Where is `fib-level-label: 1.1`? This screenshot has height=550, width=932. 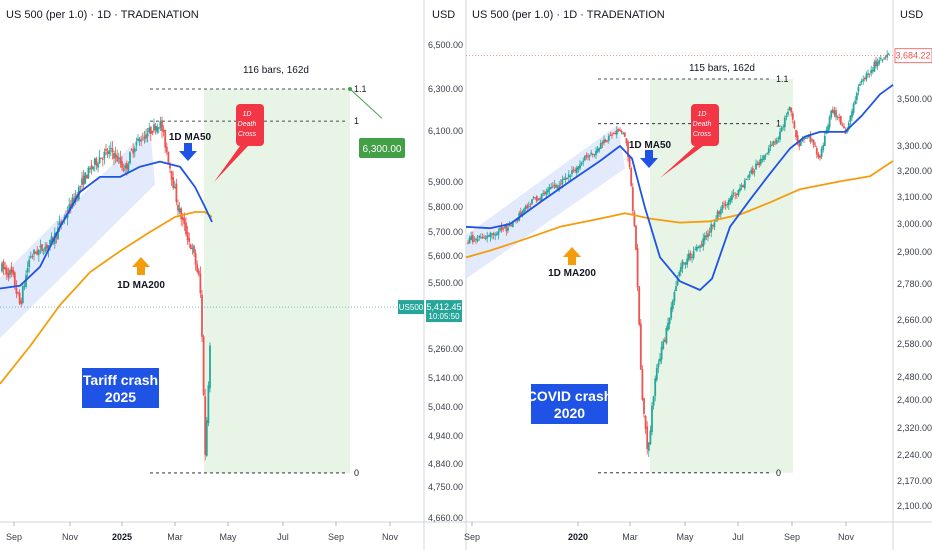
fib-level-label: 1.1 is located at coordinates (360, 89).